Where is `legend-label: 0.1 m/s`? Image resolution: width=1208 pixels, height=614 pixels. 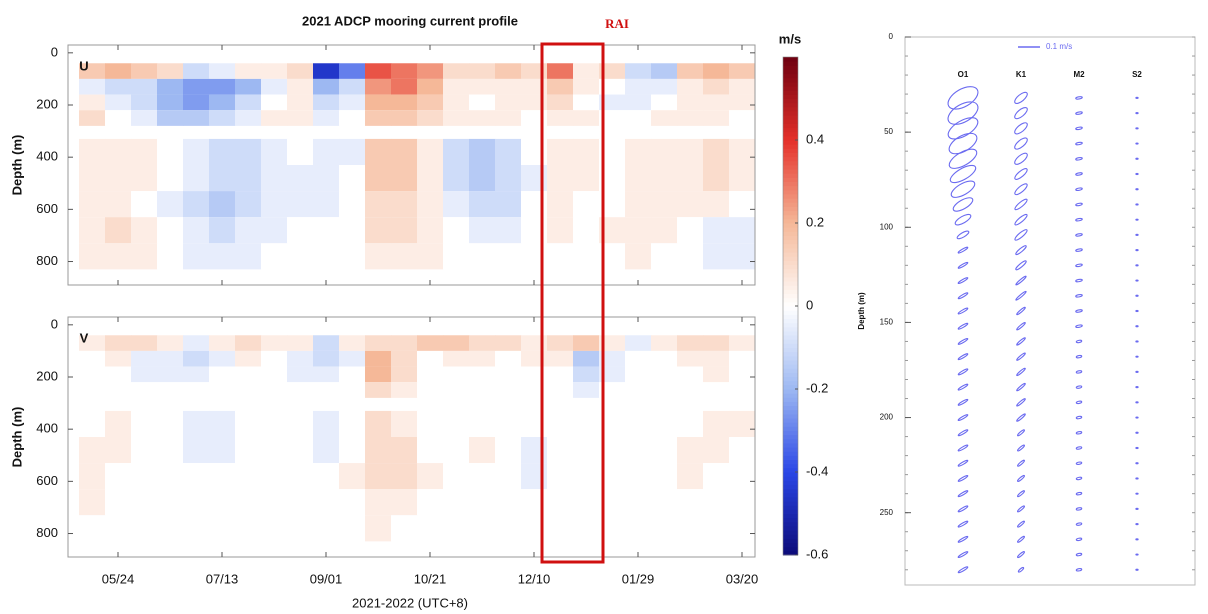
legend-label: 0.1 m/s is located at coordinates (1059, 46).